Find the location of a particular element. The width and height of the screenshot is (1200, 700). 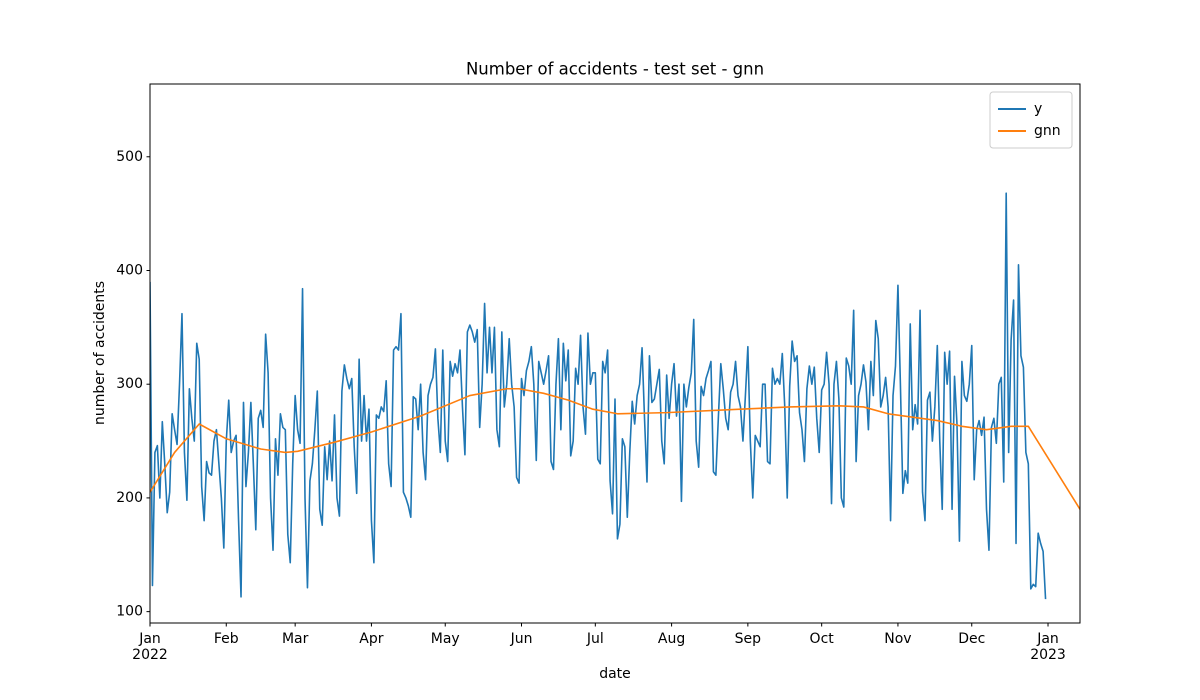

x-tick-label: Sep is located at coordinates (748, 639).